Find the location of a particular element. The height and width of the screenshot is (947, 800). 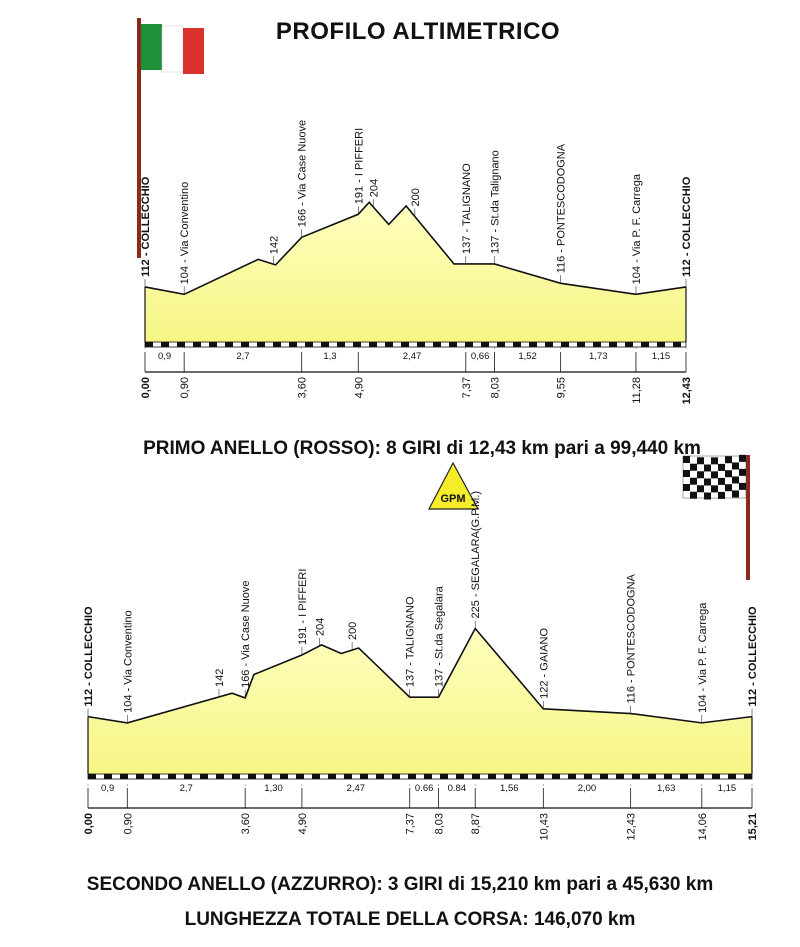

waypoint-label: 225 - SEGALARA(G.P.M.) is located at coordinates (476, 555).